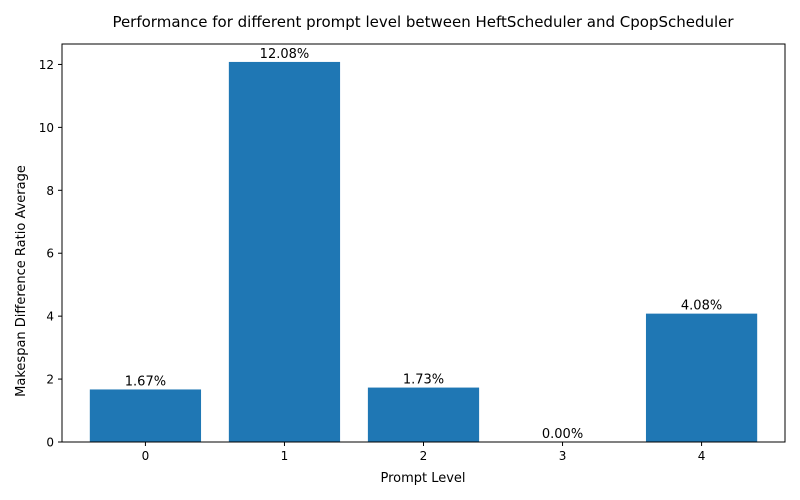 The width and height of the screenshot is (800, 500). I want to click on x-tick-label: 4, so click(702, 456).